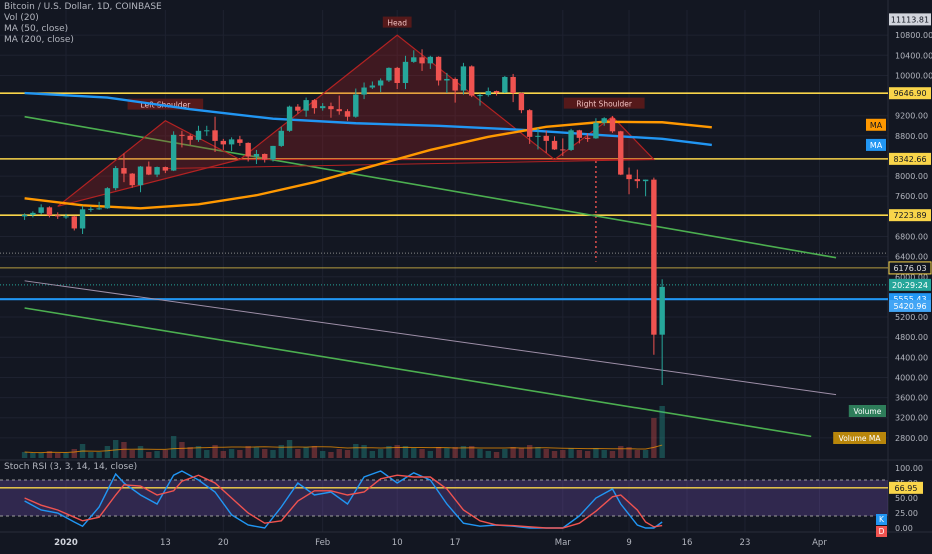  I want to click on price-label-text: MA, so click(876, 125).